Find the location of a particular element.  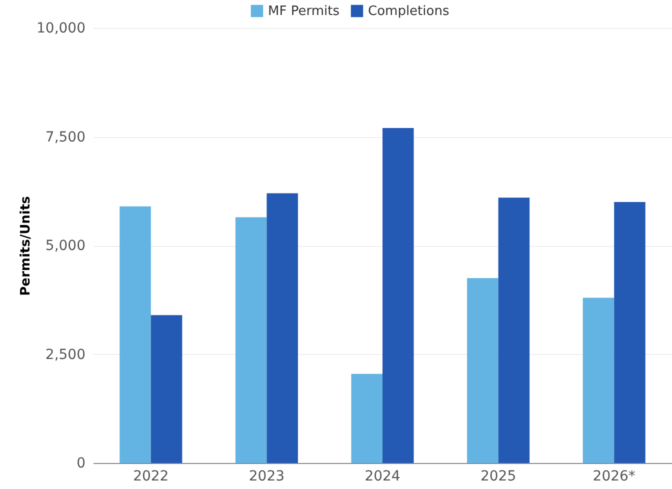

x-tick-label: 2024 is located at coordinates (382, 476).